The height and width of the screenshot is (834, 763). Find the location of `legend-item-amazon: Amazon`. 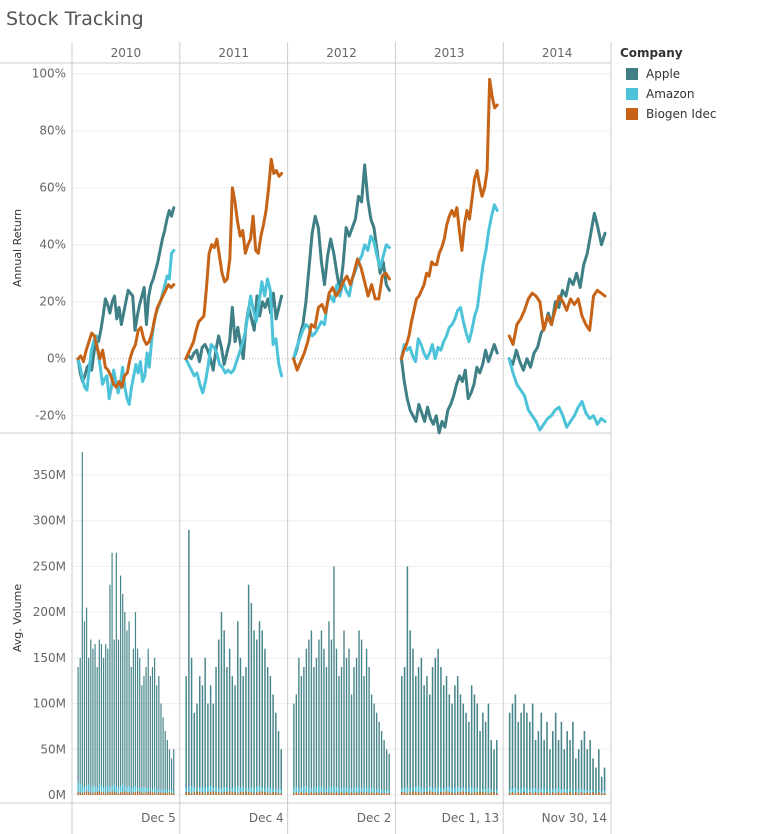

legend-item-amazon: Amazon is located at coordinates (668, 94).